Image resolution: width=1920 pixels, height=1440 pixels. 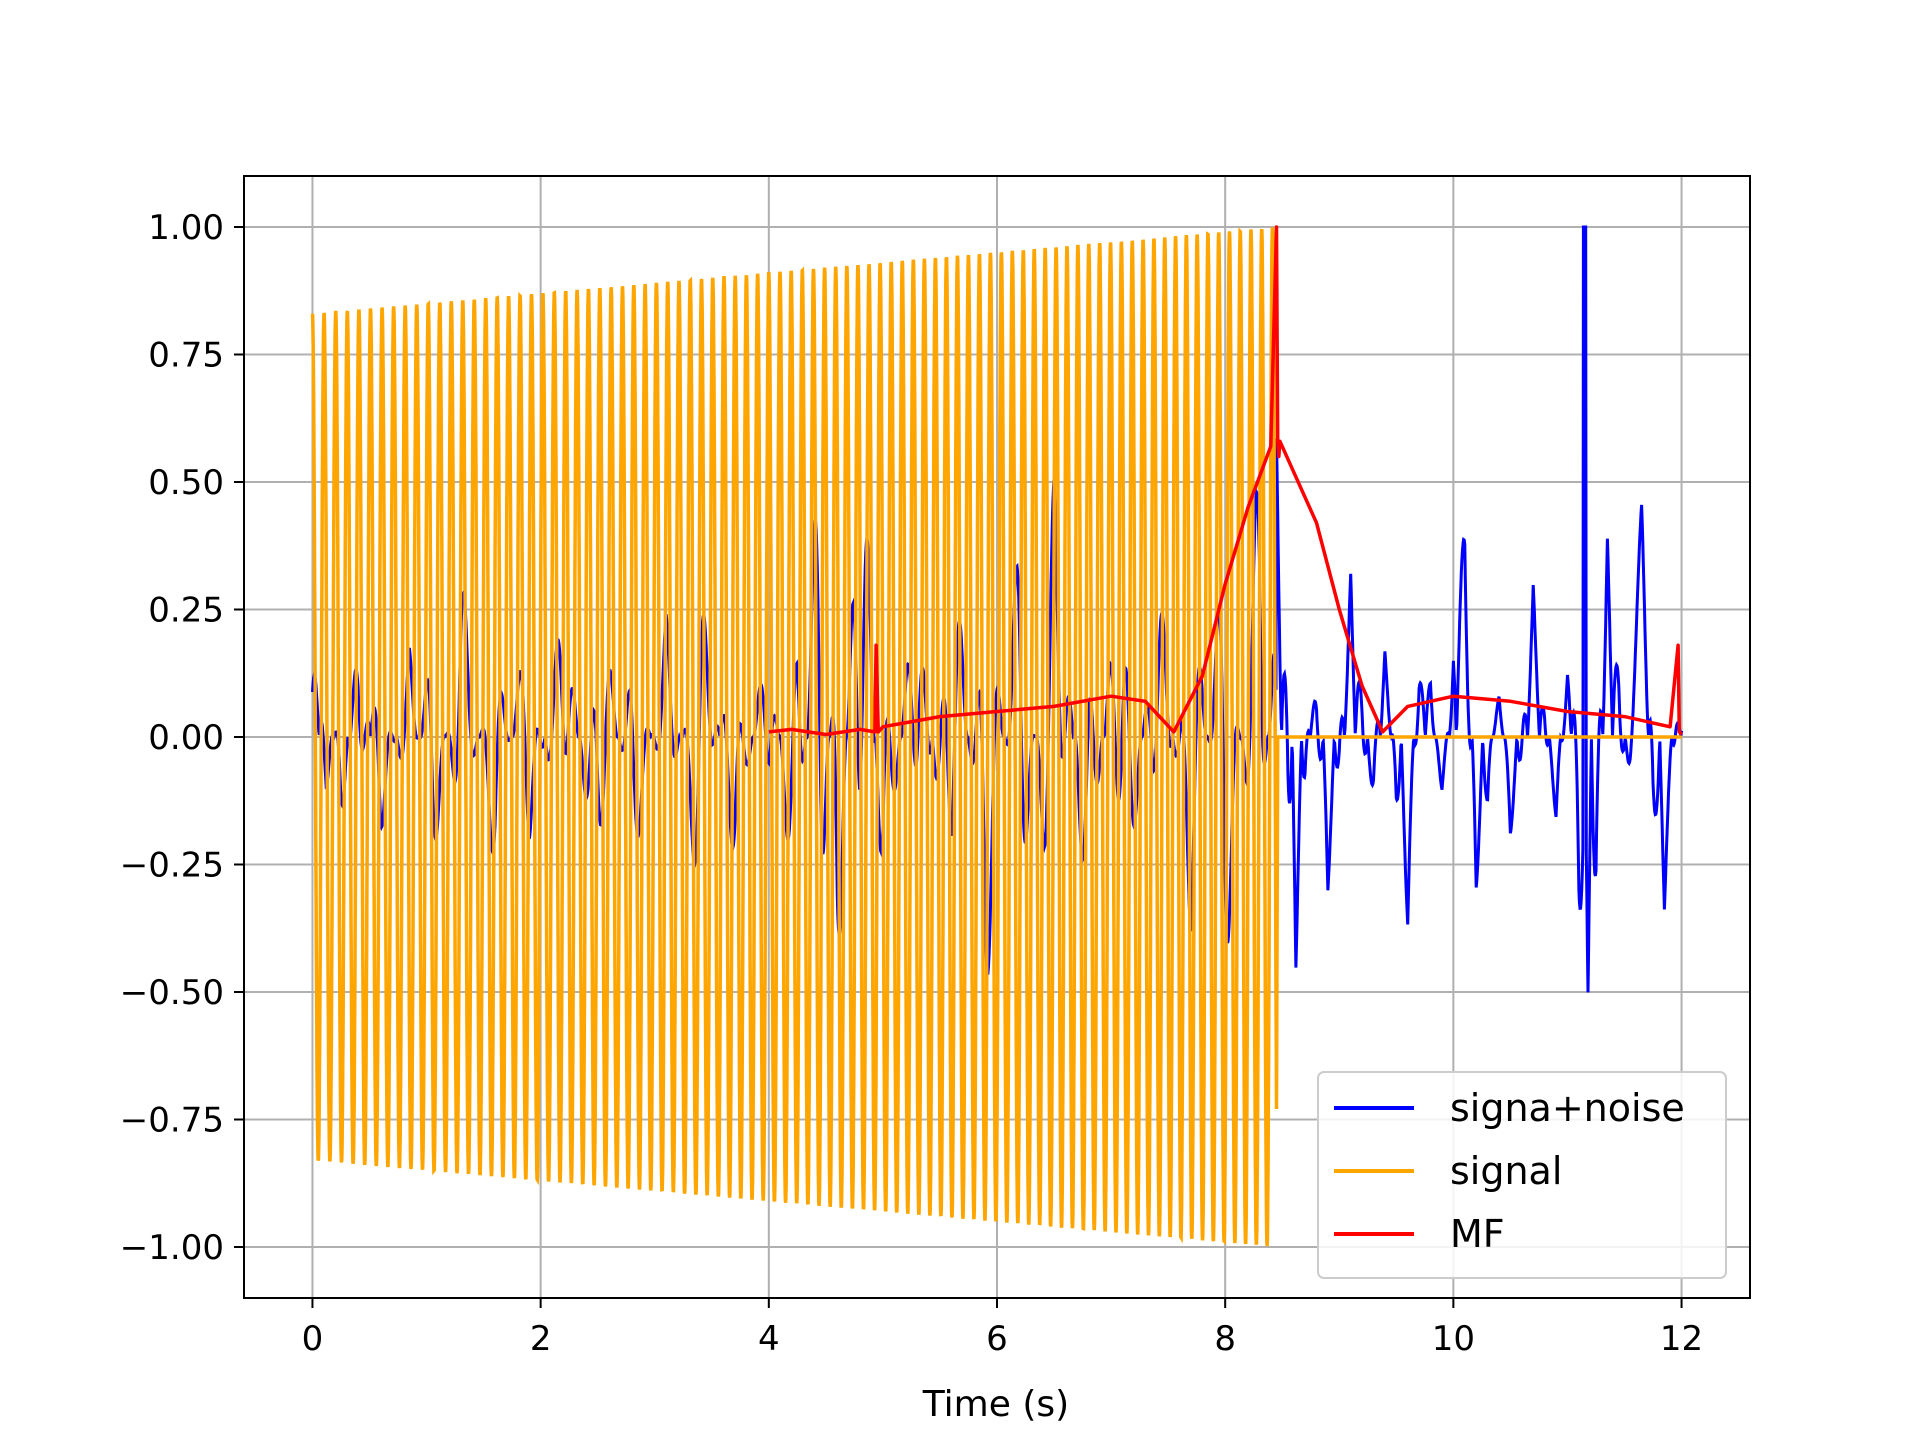 What do you see at coordinates (313, 1339) in the screenshot?
I see `x-tick-label: 0` at bounding box center [313, 1339].